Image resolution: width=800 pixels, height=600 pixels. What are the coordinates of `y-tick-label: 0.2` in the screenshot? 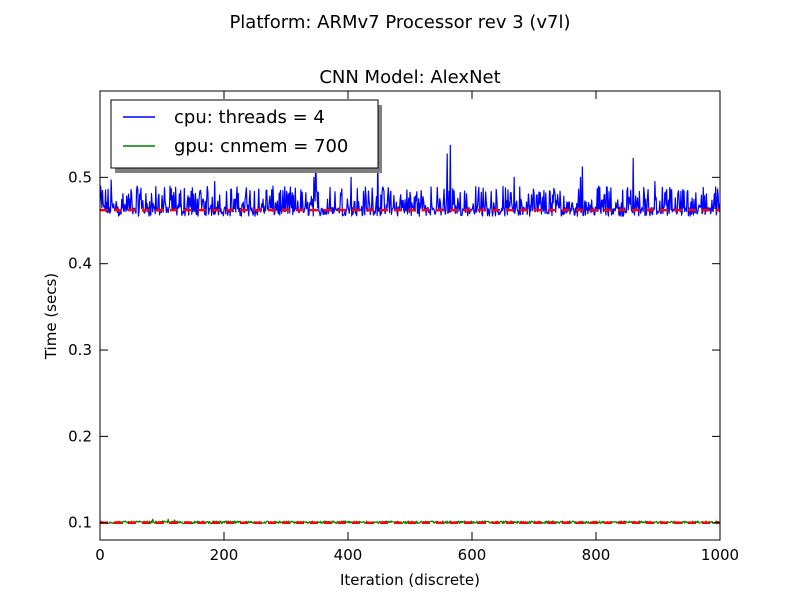 It's located at (80, 436).